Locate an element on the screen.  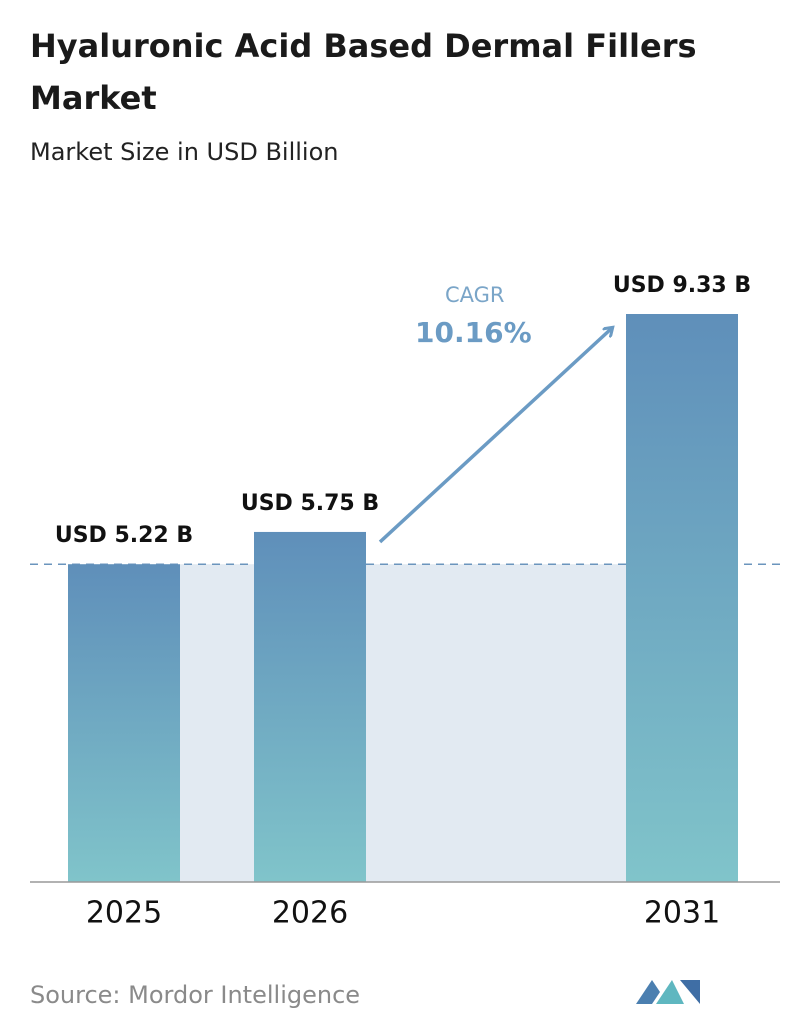
source: Source: Mordor Intelligence is located at coordinates (195, 995).